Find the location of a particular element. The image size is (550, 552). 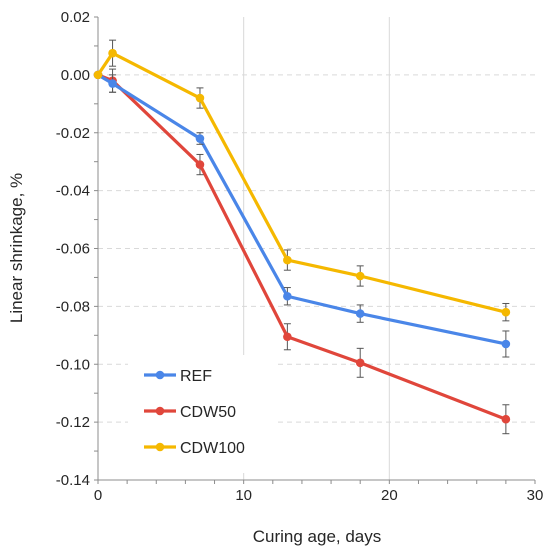

y-tick-label: -0.06 is located at coordinates (73, 249).